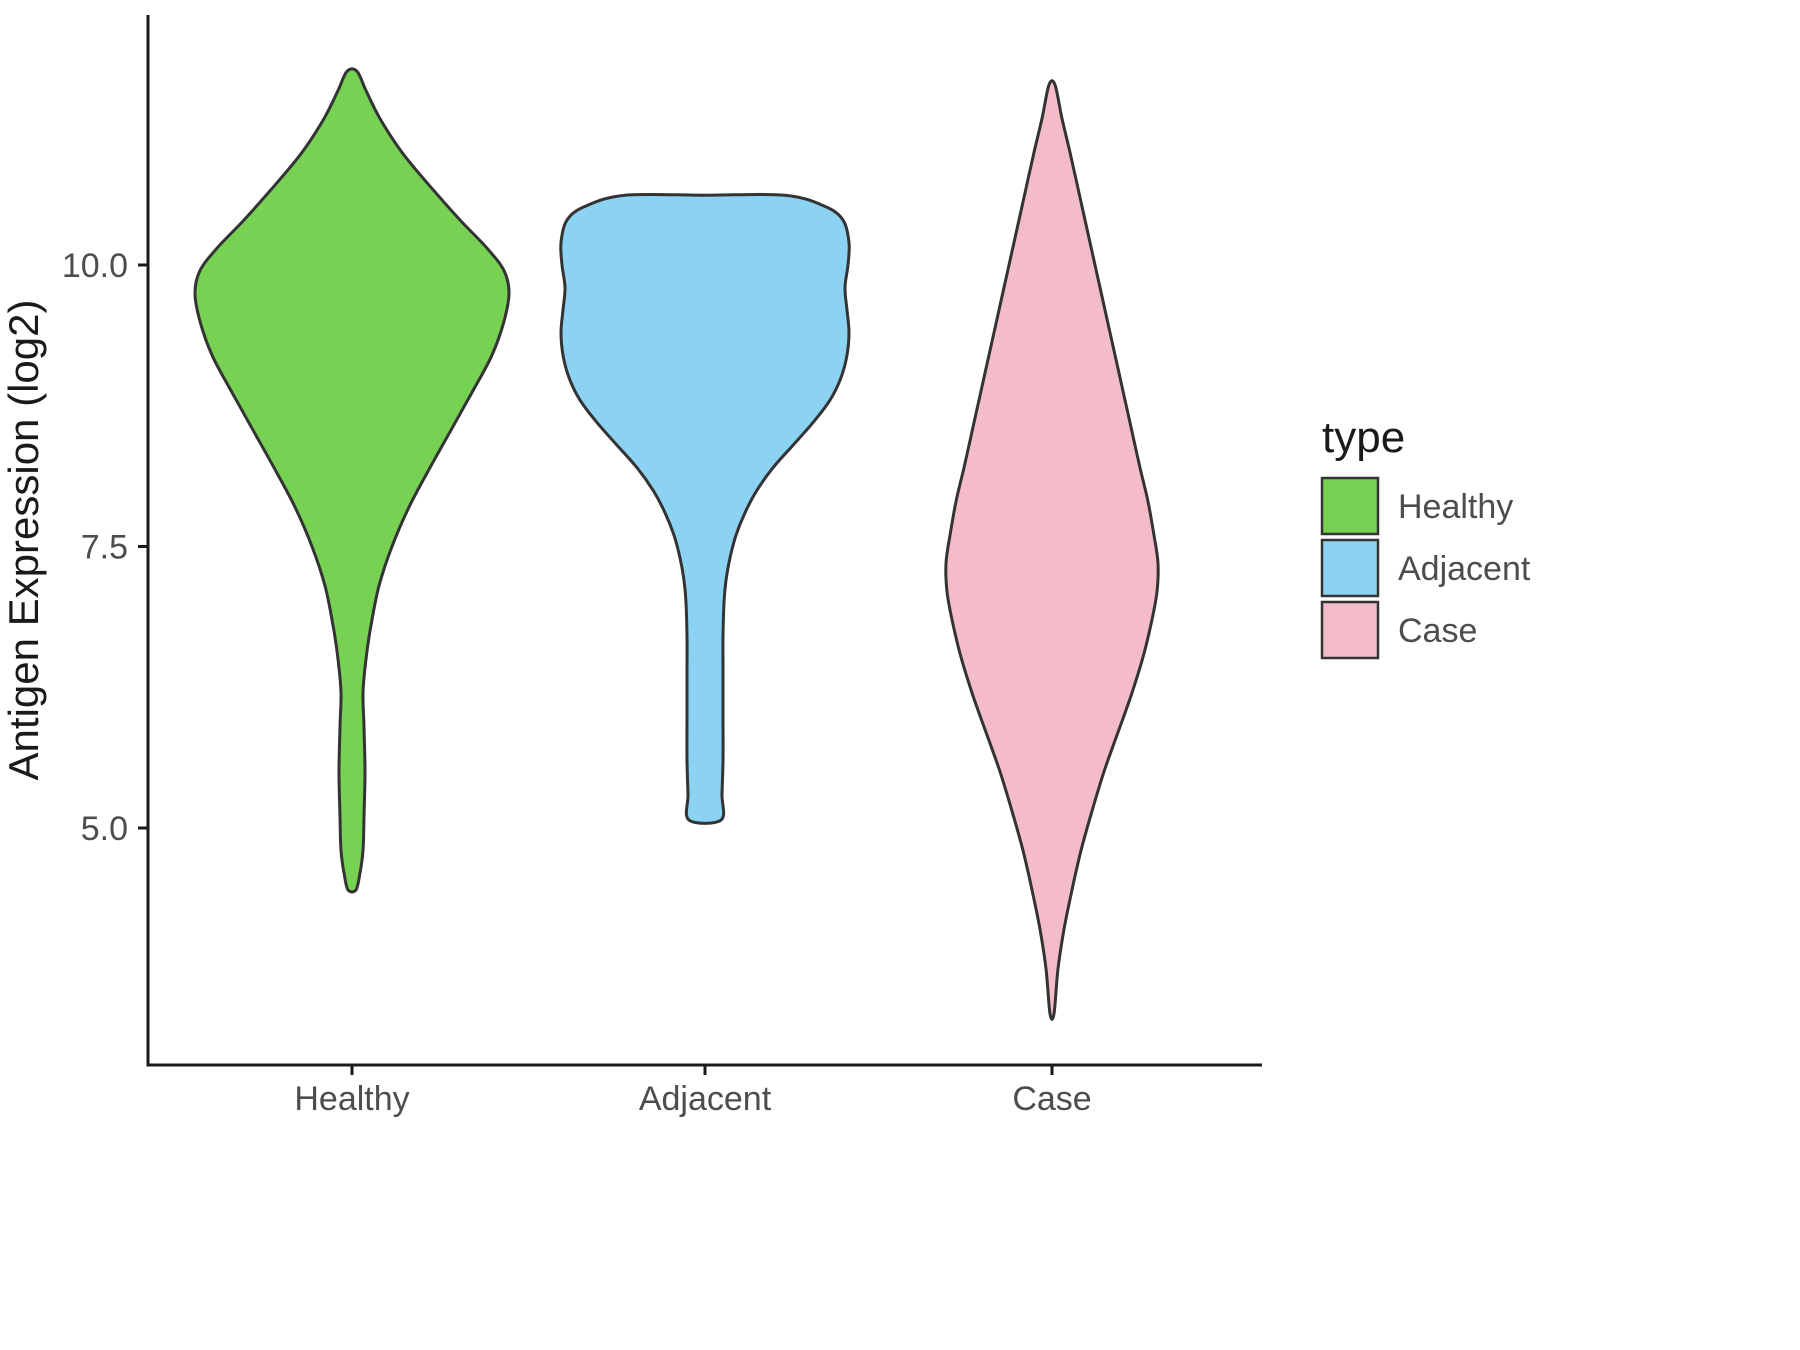  What do you see at coordinates (1464, 569) in the screenshot?
I see `legend-label-adjacent: Adjacent` at bounding box center [1464, 569].